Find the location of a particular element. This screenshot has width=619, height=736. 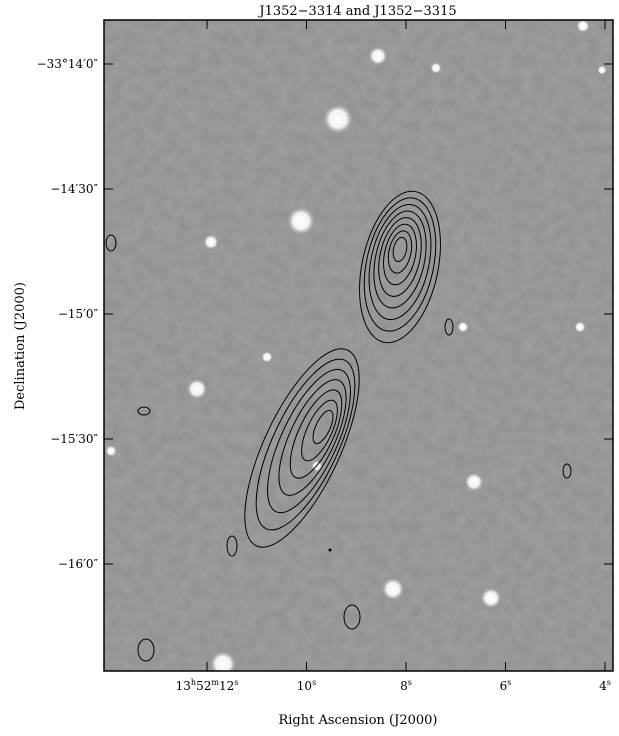

y-axis-label: Declination (J2000) is located at coordinates (20, 346).